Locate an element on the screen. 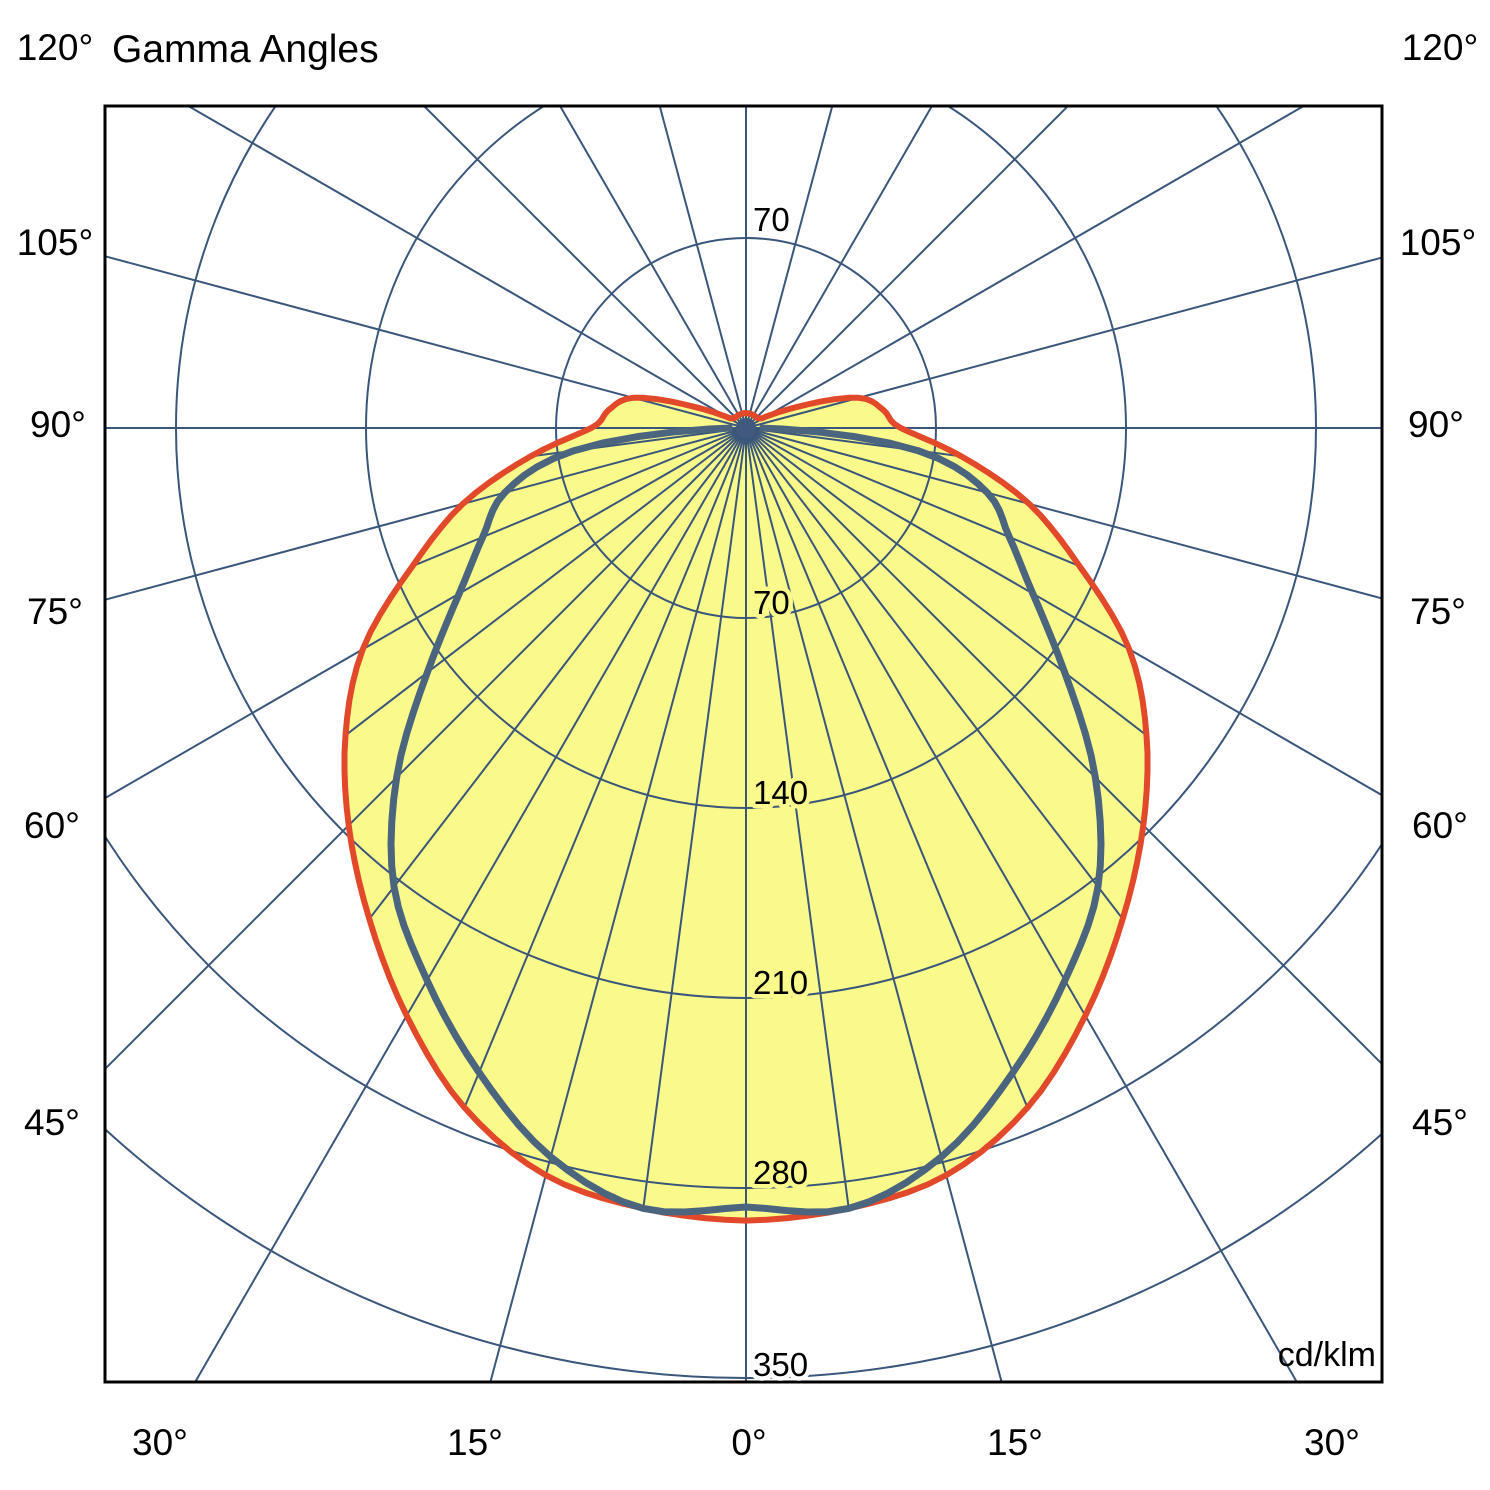  gamma-angle-label-right: 90° is located at coordinates (1436, 424).